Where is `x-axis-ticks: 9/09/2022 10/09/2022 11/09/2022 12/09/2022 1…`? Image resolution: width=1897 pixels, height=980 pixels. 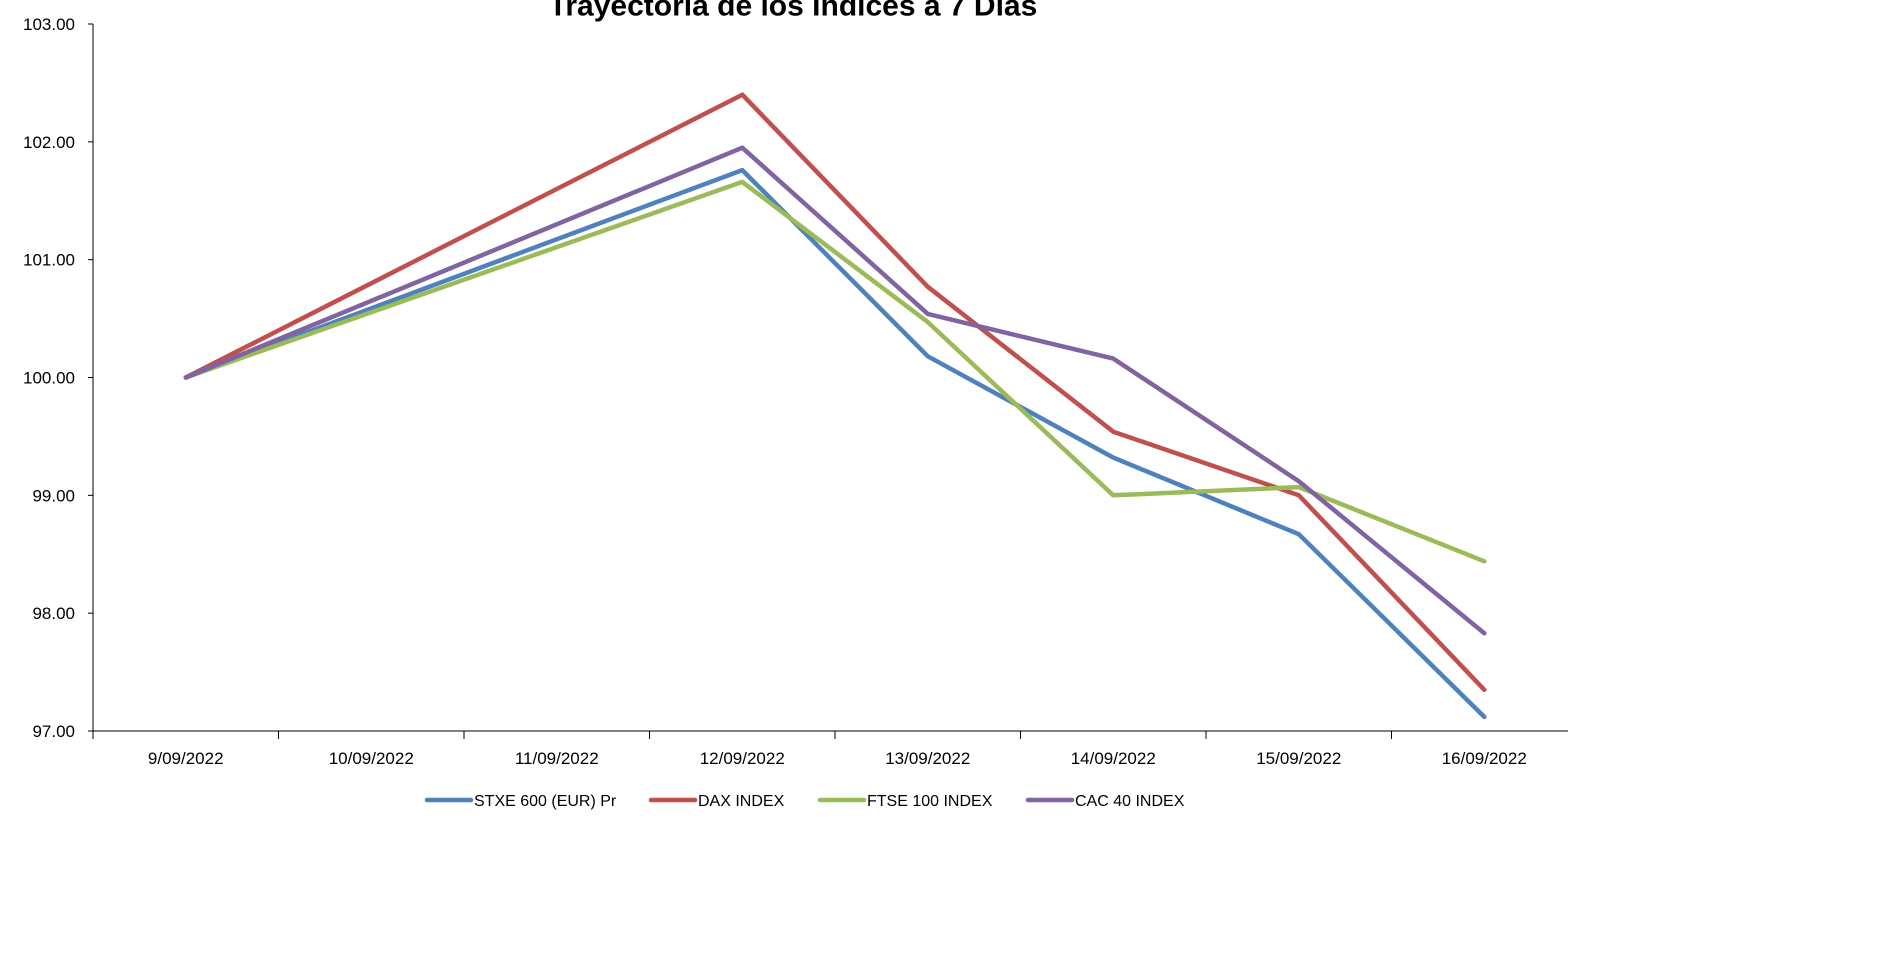
x-axis-ticks: 9/09/2022 10/09/2022 11/09/2022 12/09/2022 1… is located at coordinates (809, 749).